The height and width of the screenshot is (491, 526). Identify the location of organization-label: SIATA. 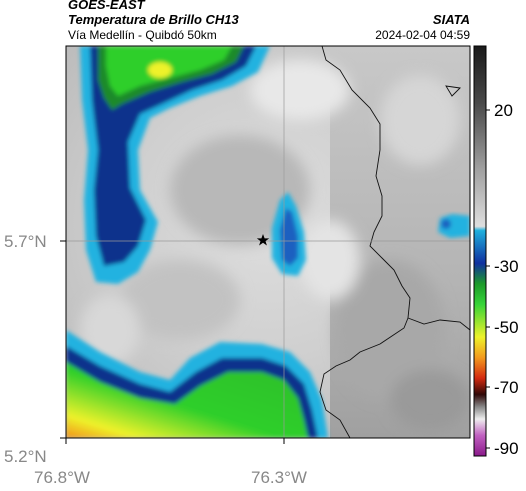
(451, 19).